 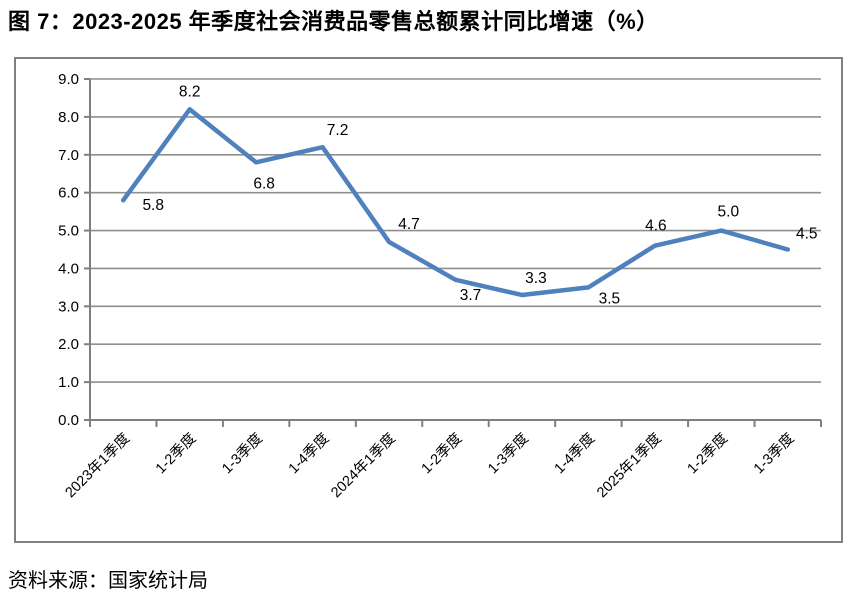 What do you see at coordinates (333, 21) in the screenshot?
I see `figure-title: 图 7：2023-2025 年季度社会消费品零售总额累计同比增速（%）` at bounding box center [333, 21].